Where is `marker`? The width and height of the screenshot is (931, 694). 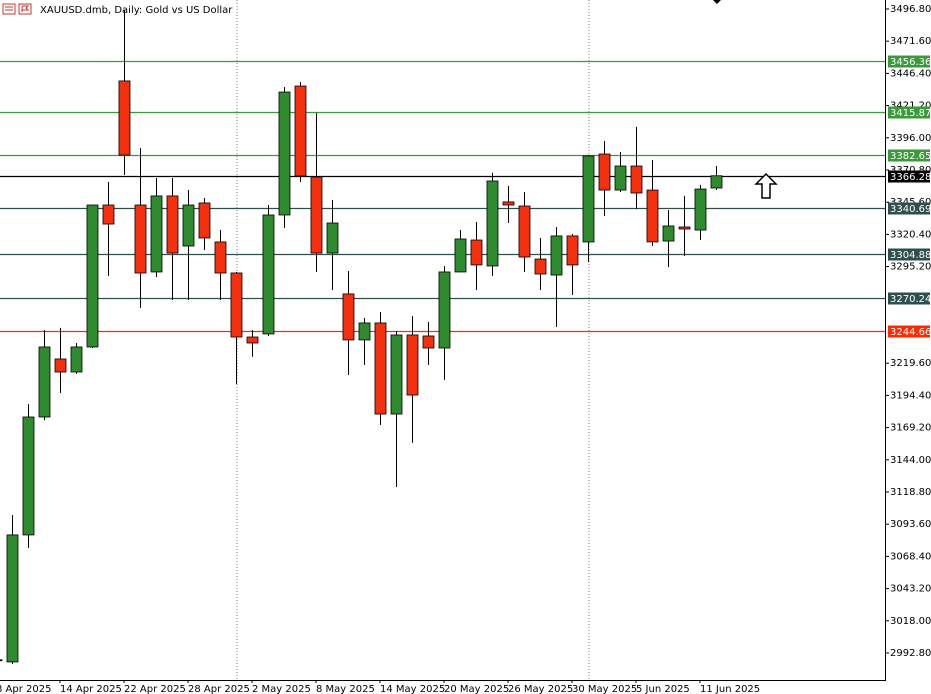
marker is located at coordinates (717, 2).